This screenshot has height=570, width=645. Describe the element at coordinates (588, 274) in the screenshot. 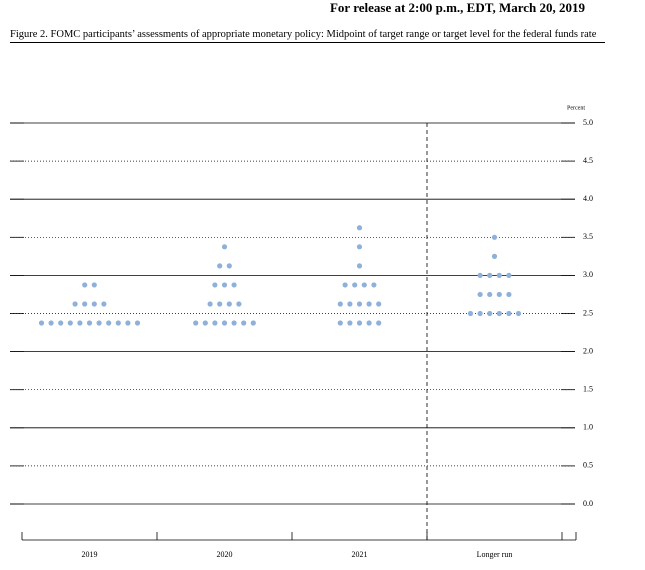

I see `y-tick-label: 3.0` at that location.